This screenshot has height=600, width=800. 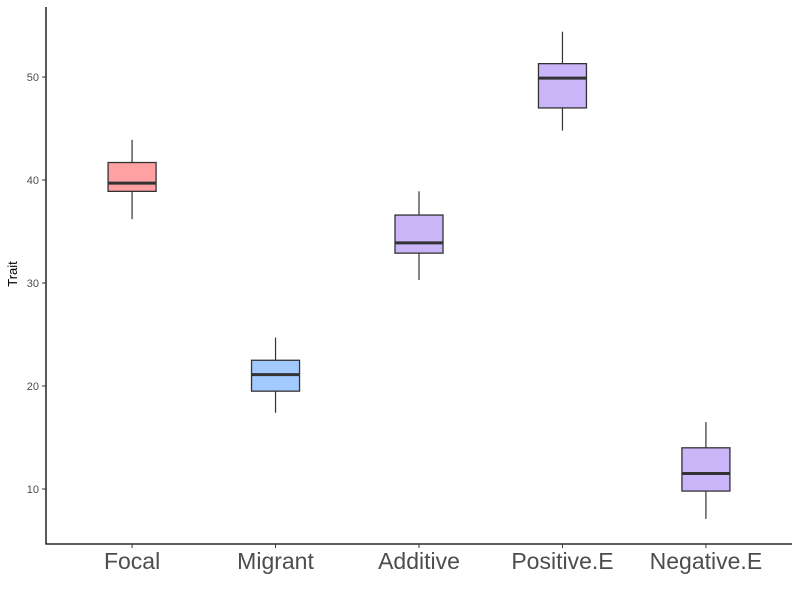 I want to click on y-ticks: 10 20 30 40 50, so click(x=36, y=284).